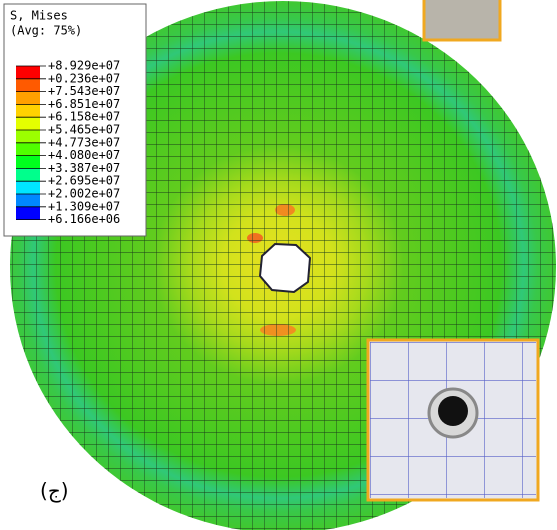 This screenshot has height=530, width=557. Describe the element at coordinates (54, 491) in the screenshot. I see `panel-label: (ج)` at that location.